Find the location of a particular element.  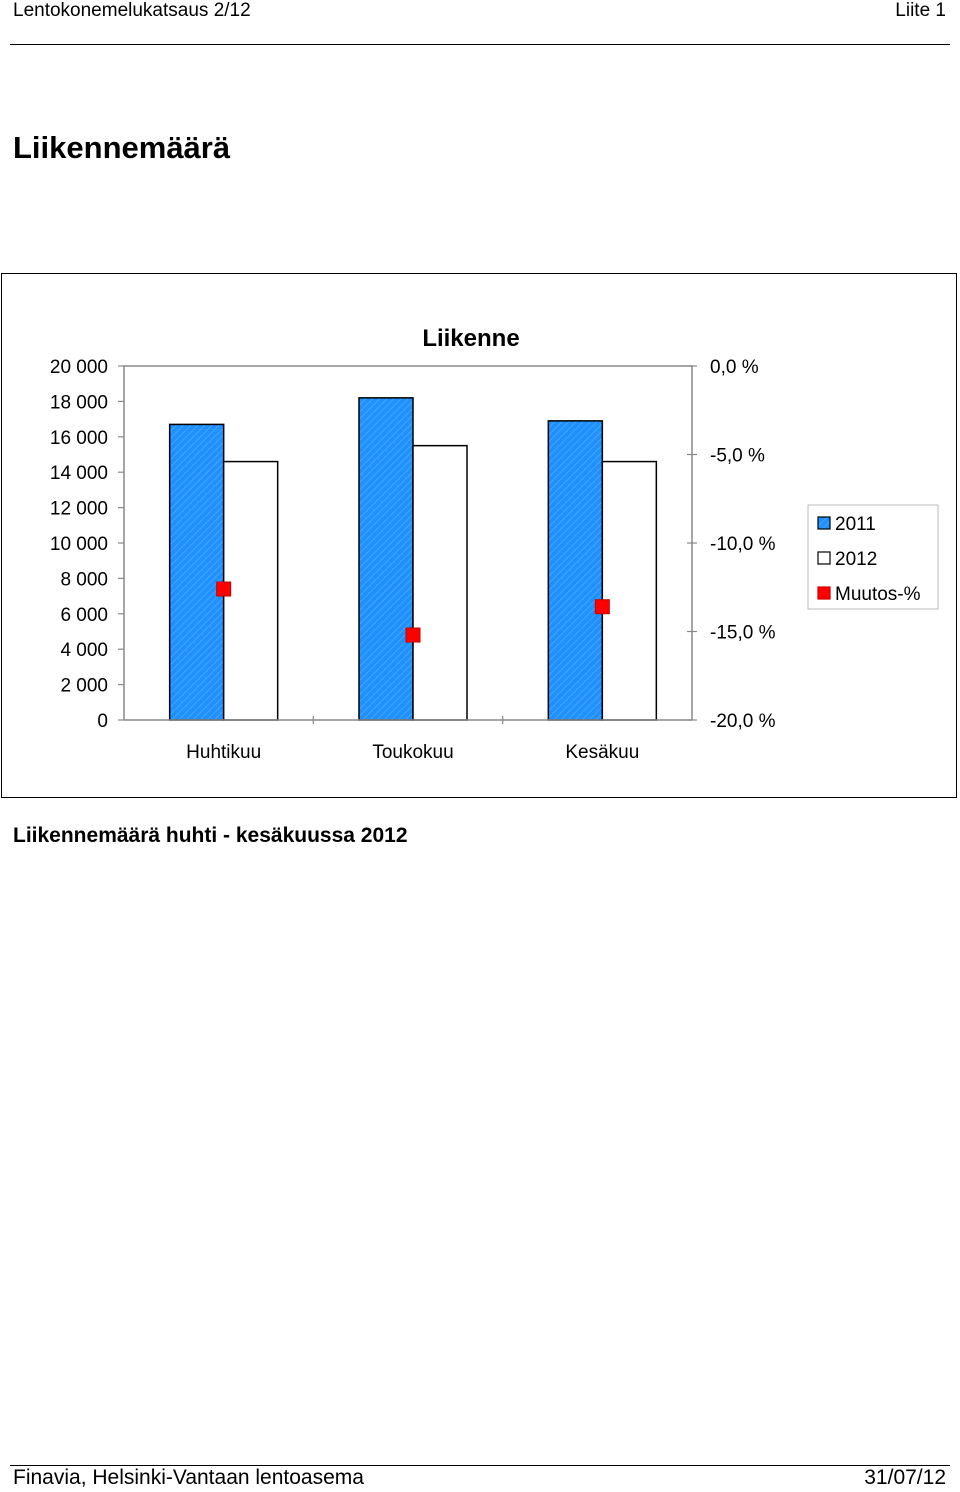

y-left-tick-label: 0 is located at coordinates (102, 721).